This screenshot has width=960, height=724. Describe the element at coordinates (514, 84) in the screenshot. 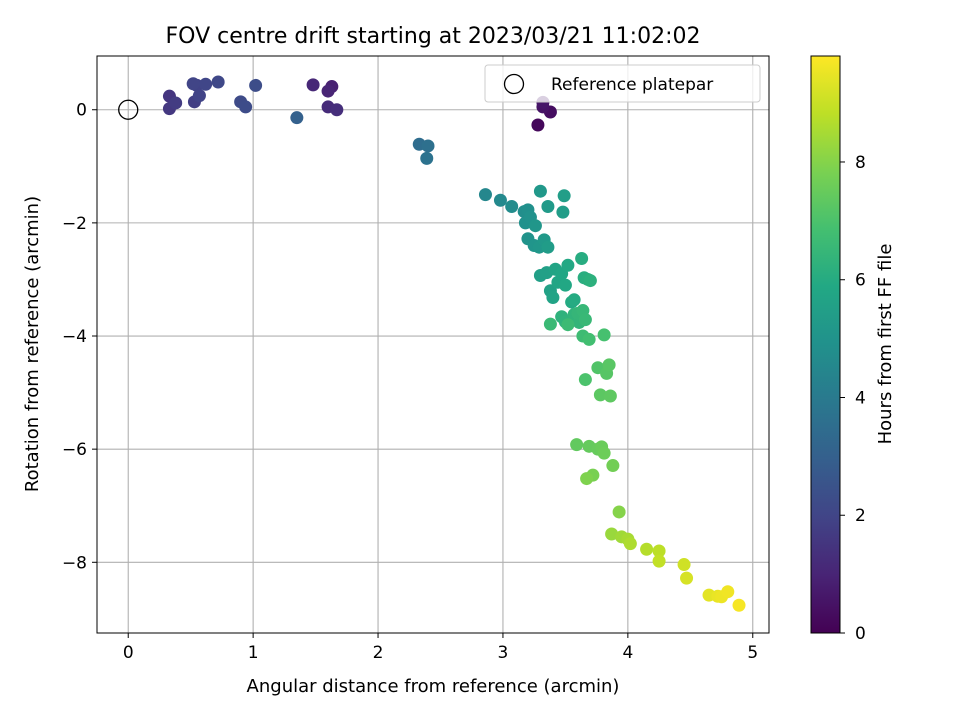

I see `legend-marker-reference` at that location.